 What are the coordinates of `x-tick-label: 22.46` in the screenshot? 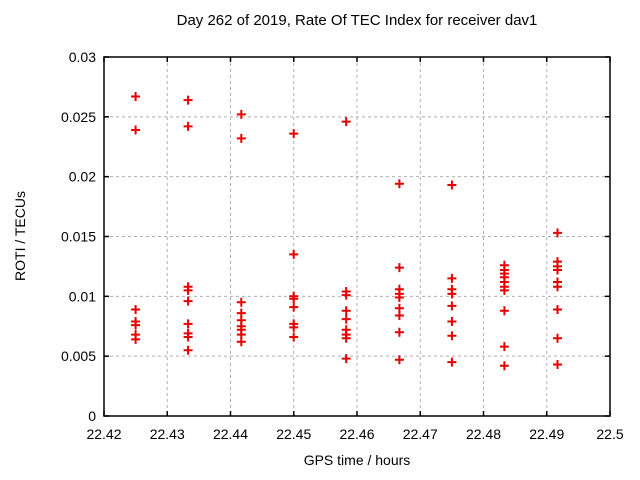 It's located at (356, 434).